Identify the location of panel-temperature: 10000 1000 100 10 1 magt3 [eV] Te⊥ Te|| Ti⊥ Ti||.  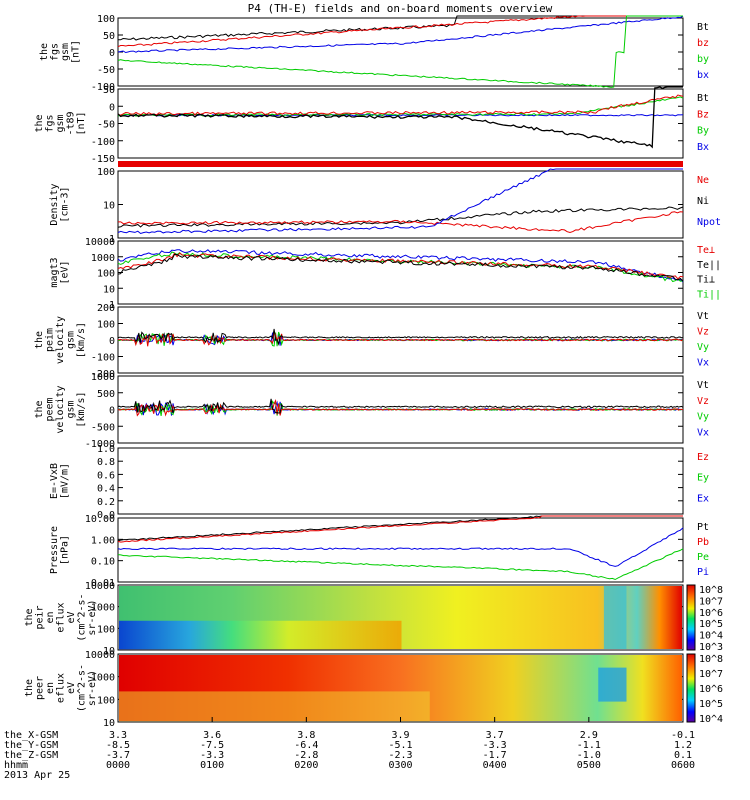
(385, 274).